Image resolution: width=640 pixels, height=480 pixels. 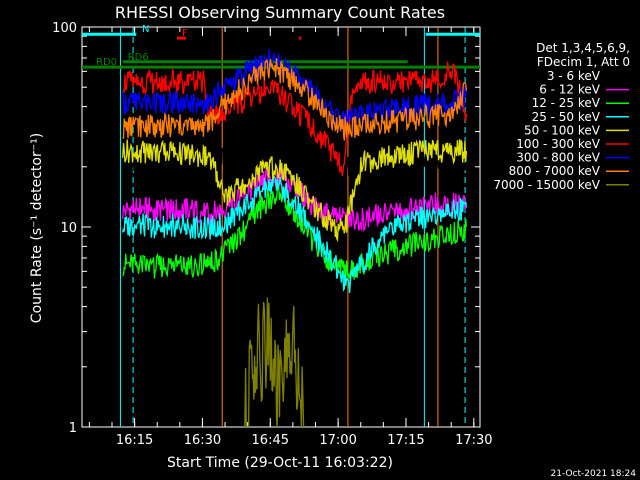 I want to click on state-bar-label: RD0, so click(x=106, y=62).